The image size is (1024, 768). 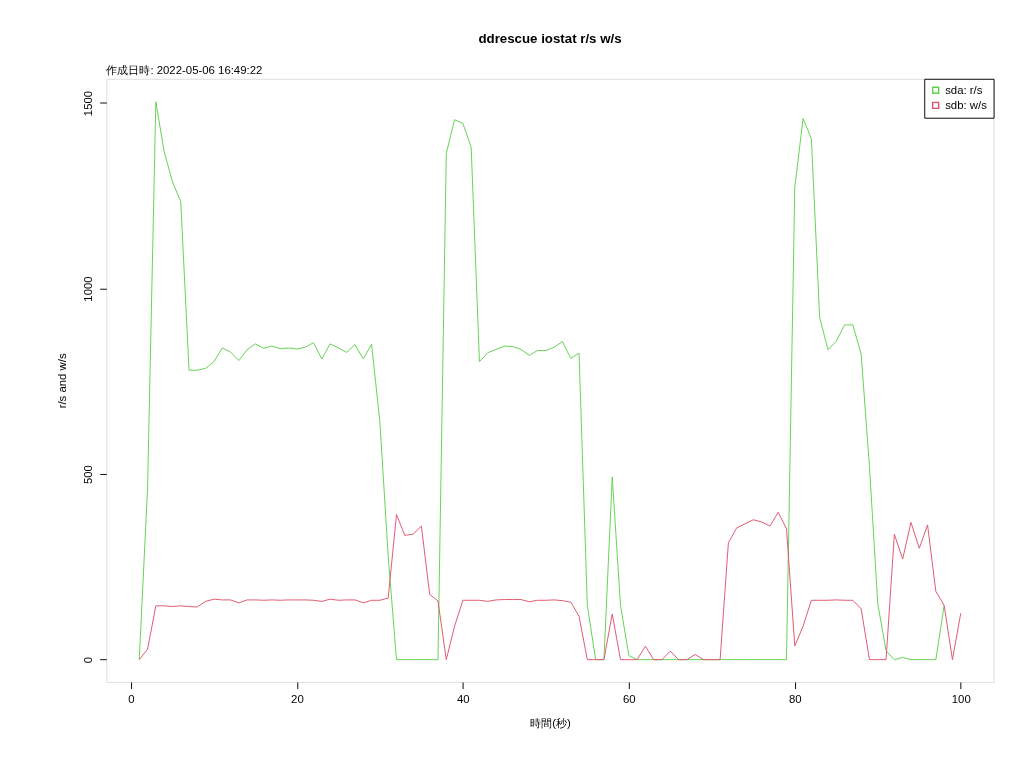 What do you see at coordinates (550, 38) in the screenshot?
I see `chart-title: ddrescue iostat r/s w/s` at bounding box center [550, 38].